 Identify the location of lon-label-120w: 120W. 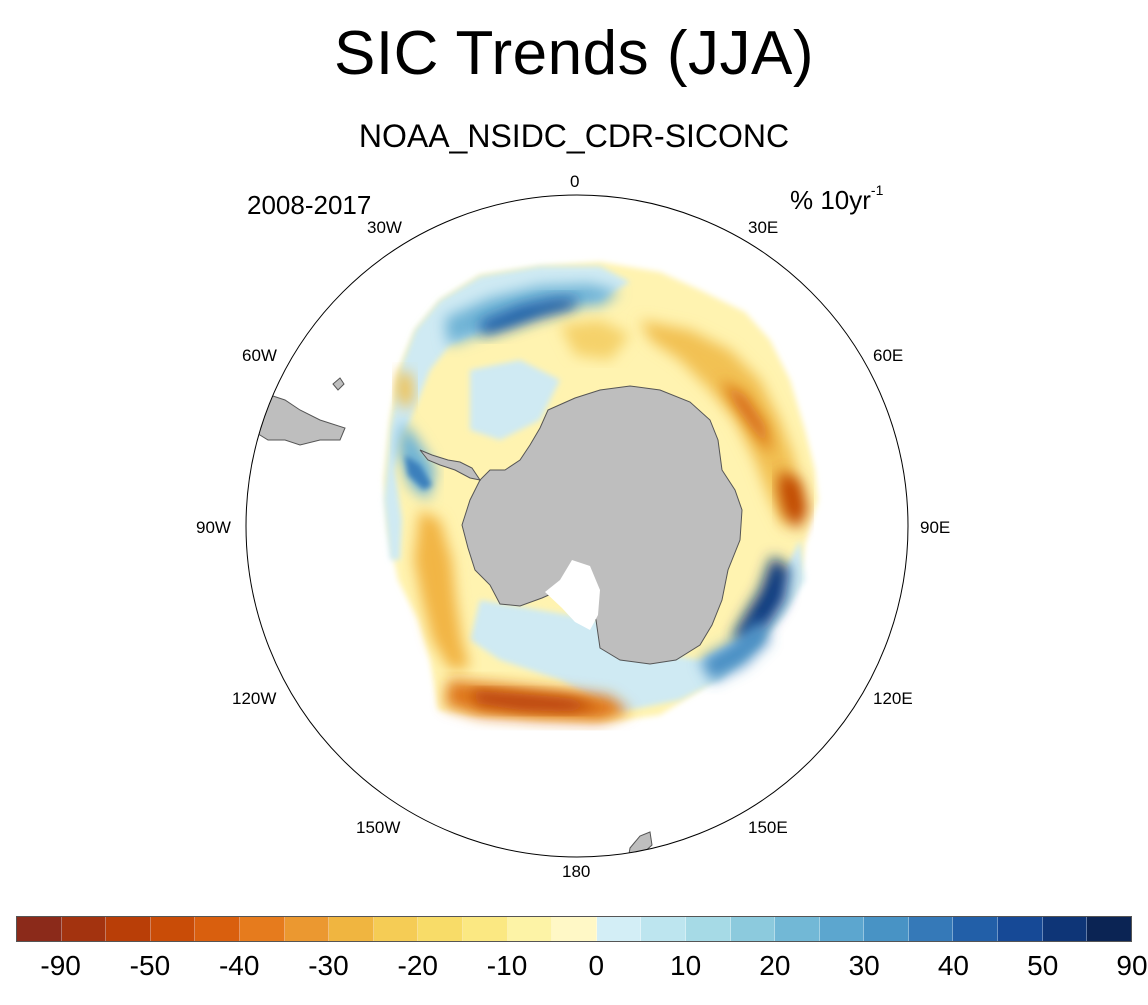
(254, 698).